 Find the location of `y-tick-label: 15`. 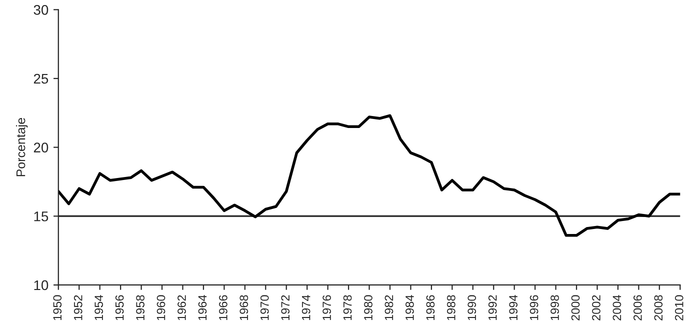

y-tick-label: 15 is located at coordinates (41, 217).